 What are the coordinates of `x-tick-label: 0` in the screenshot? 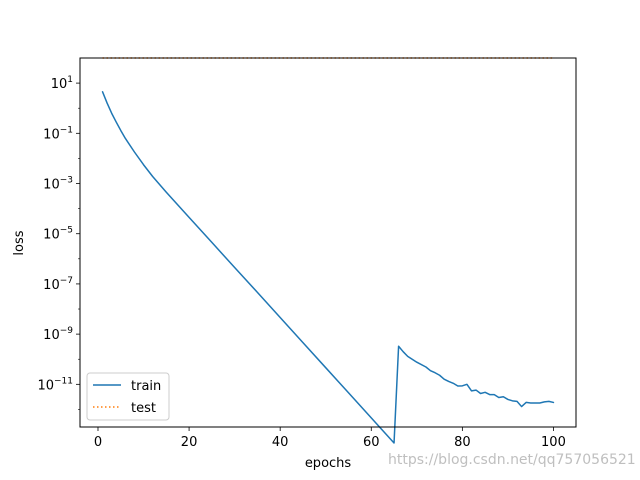 It's located at (98, 442).